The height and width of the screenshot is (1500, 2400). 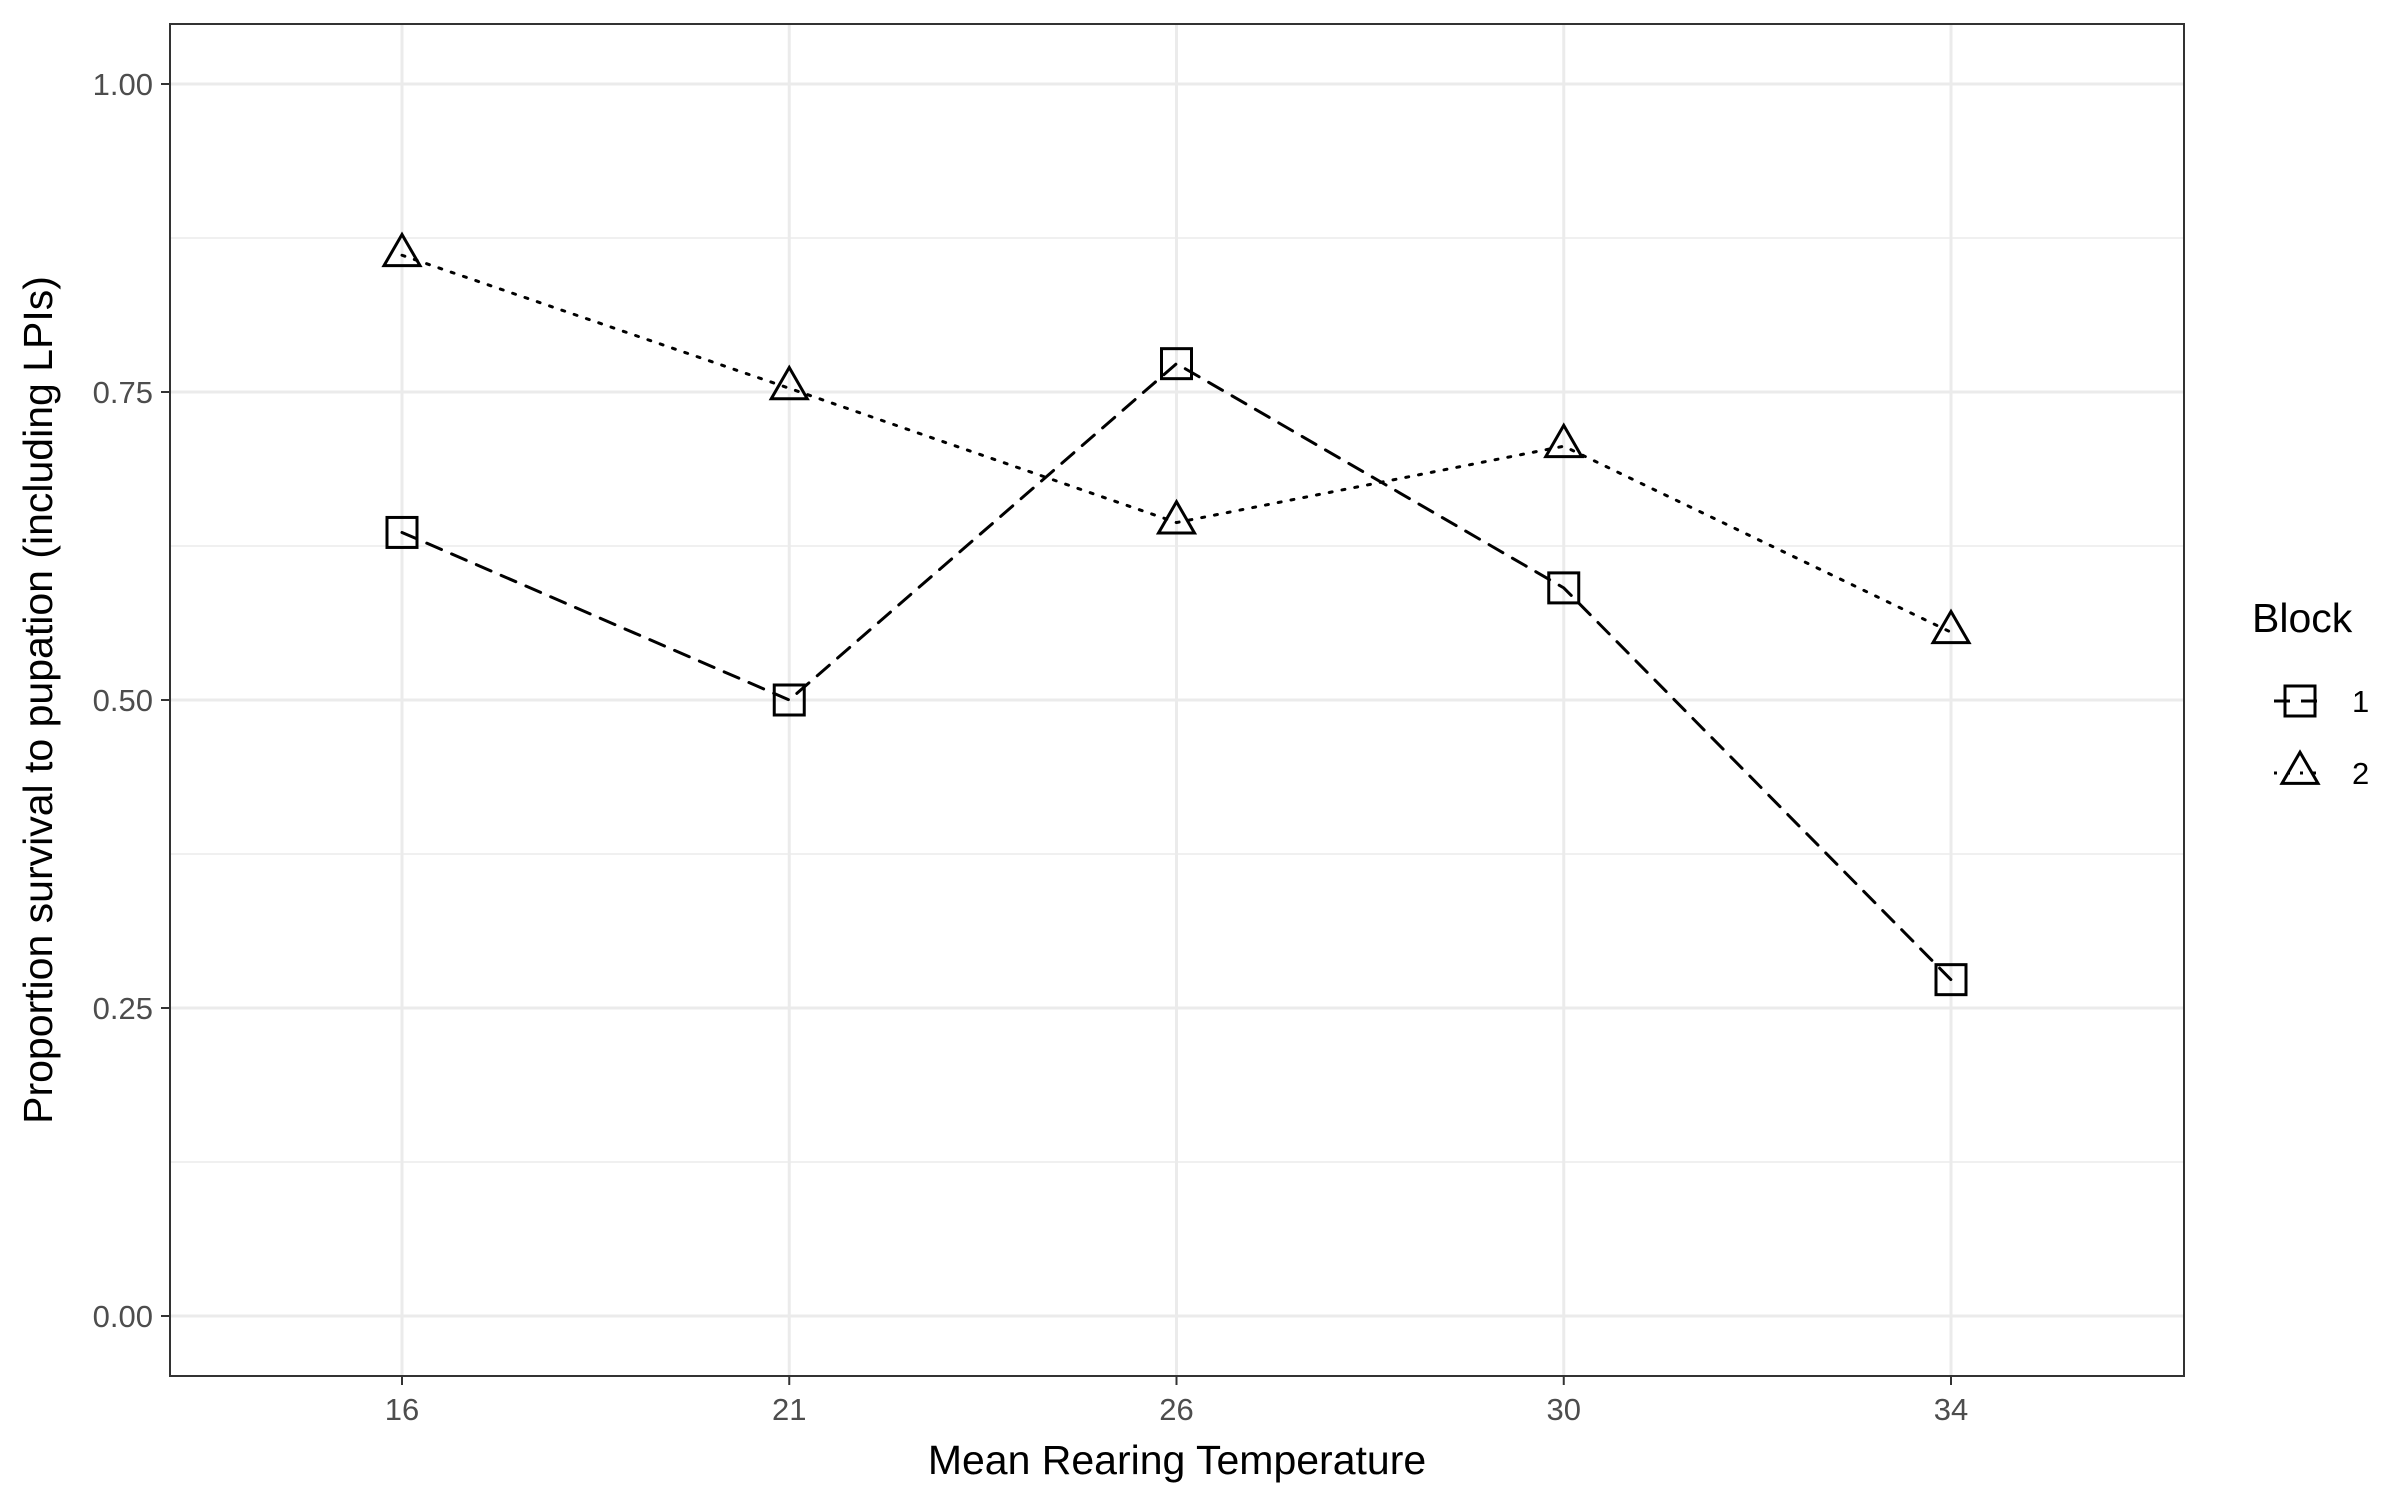 I want to click on y-axis: 0.00 0.25 0.50 0.75 1.00, so click(x=131, y=700).